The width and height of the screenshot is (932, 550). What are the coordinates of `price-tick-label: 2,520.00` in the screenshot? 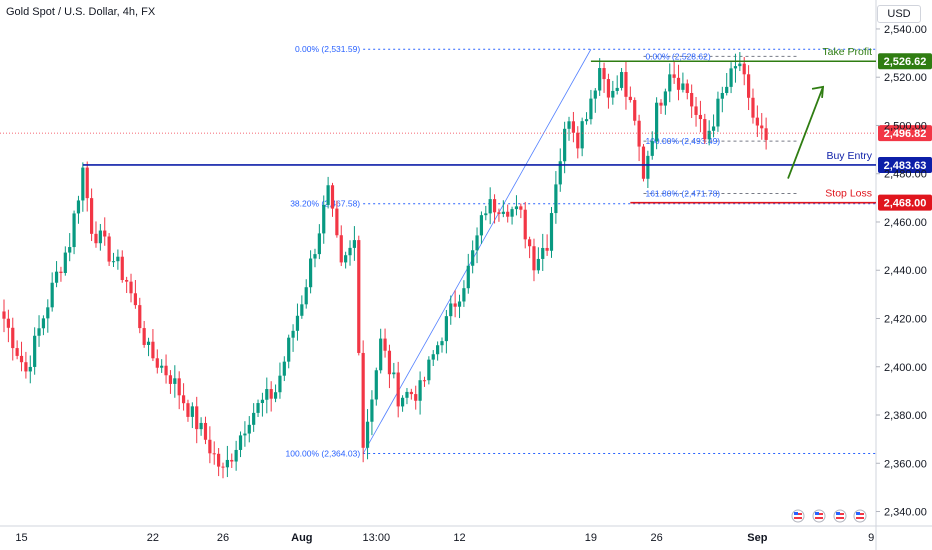 It's located at (905, 78).